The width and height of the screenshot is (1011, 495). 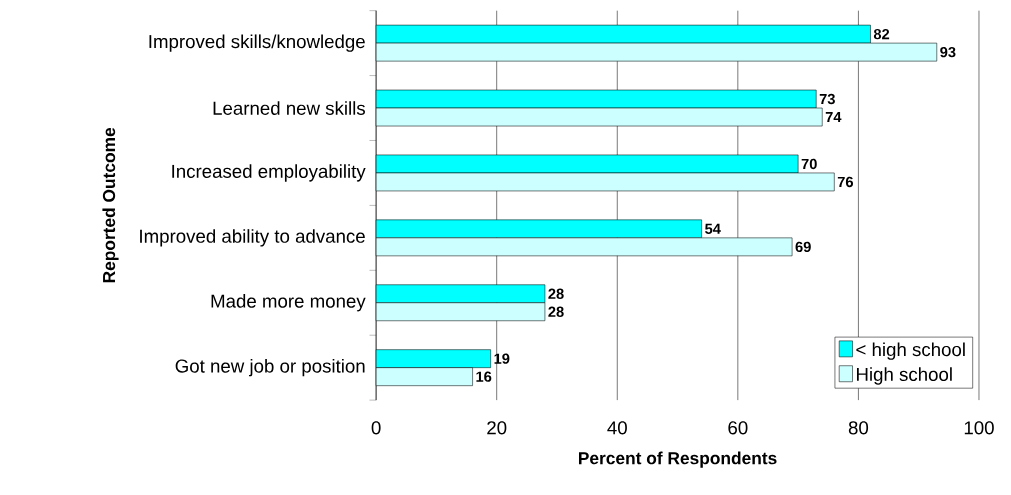 What do you see at coordinates (827, 99) in the screenshot?
I see `data-label: 73` at bounding box center [827, 99].